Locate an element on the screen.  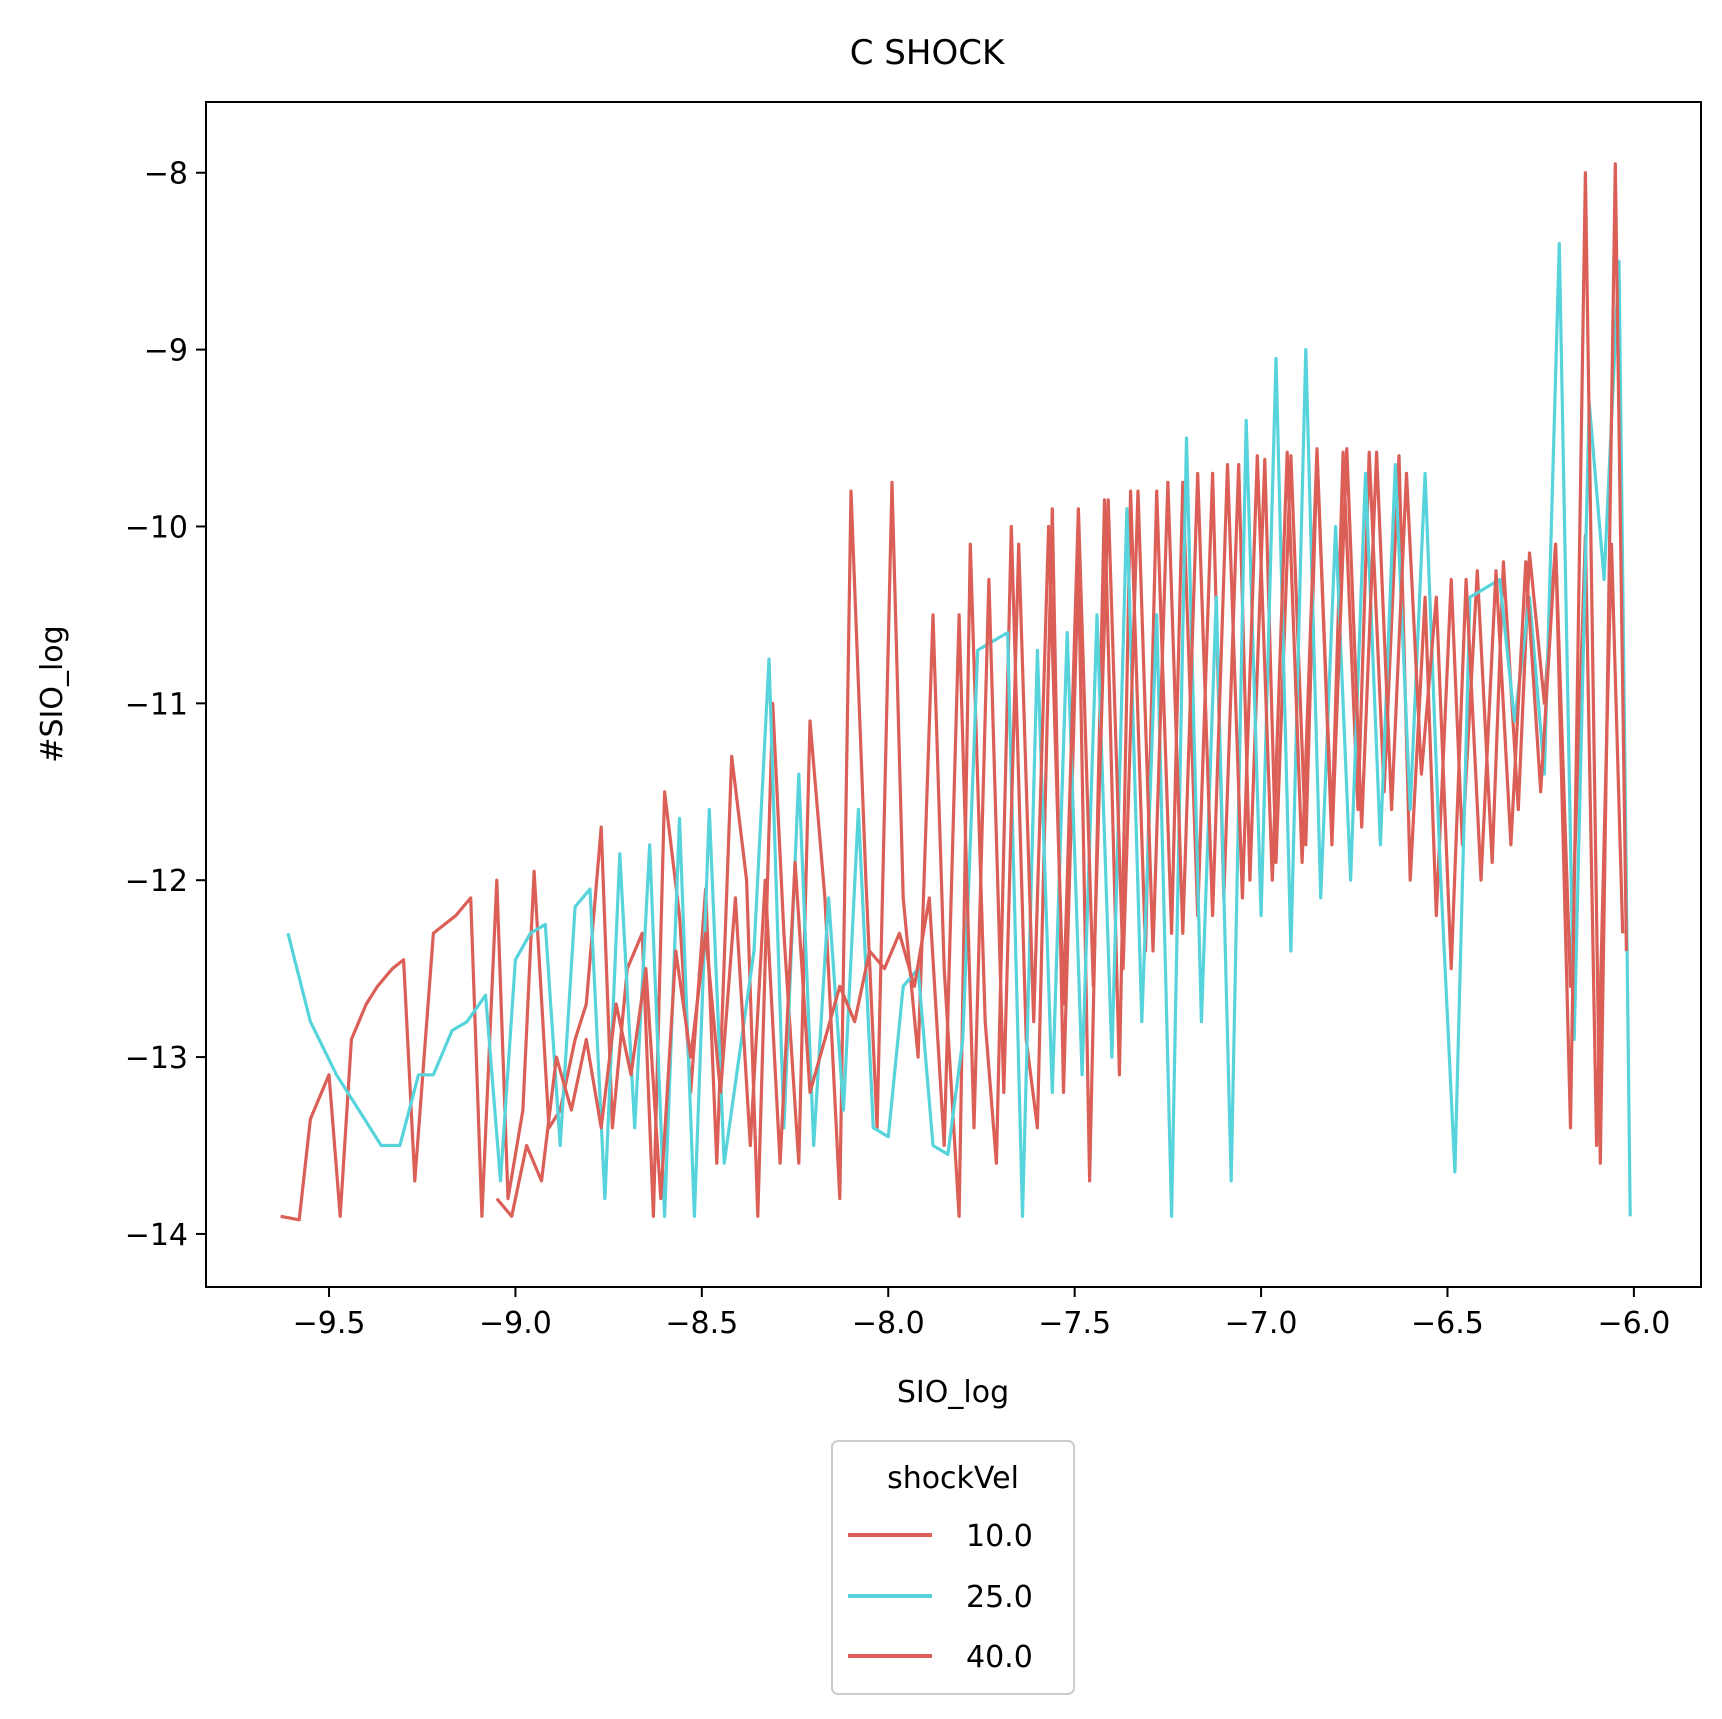
y-tick-label: −9 is located at coordinates (166, 351).